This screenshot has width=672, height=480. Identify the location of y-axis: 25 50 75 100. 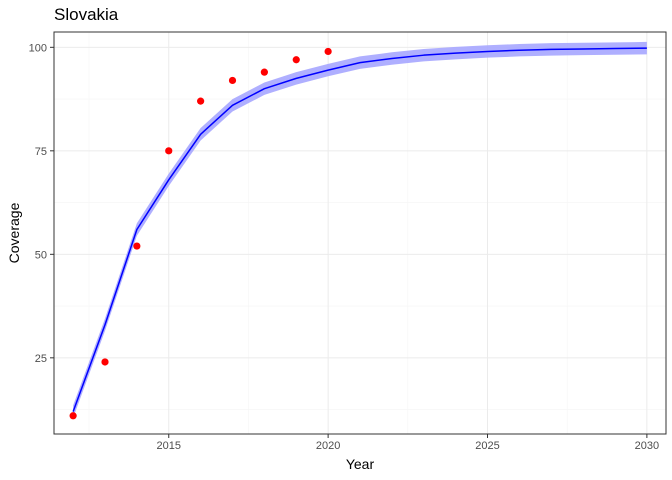
(41, 203).